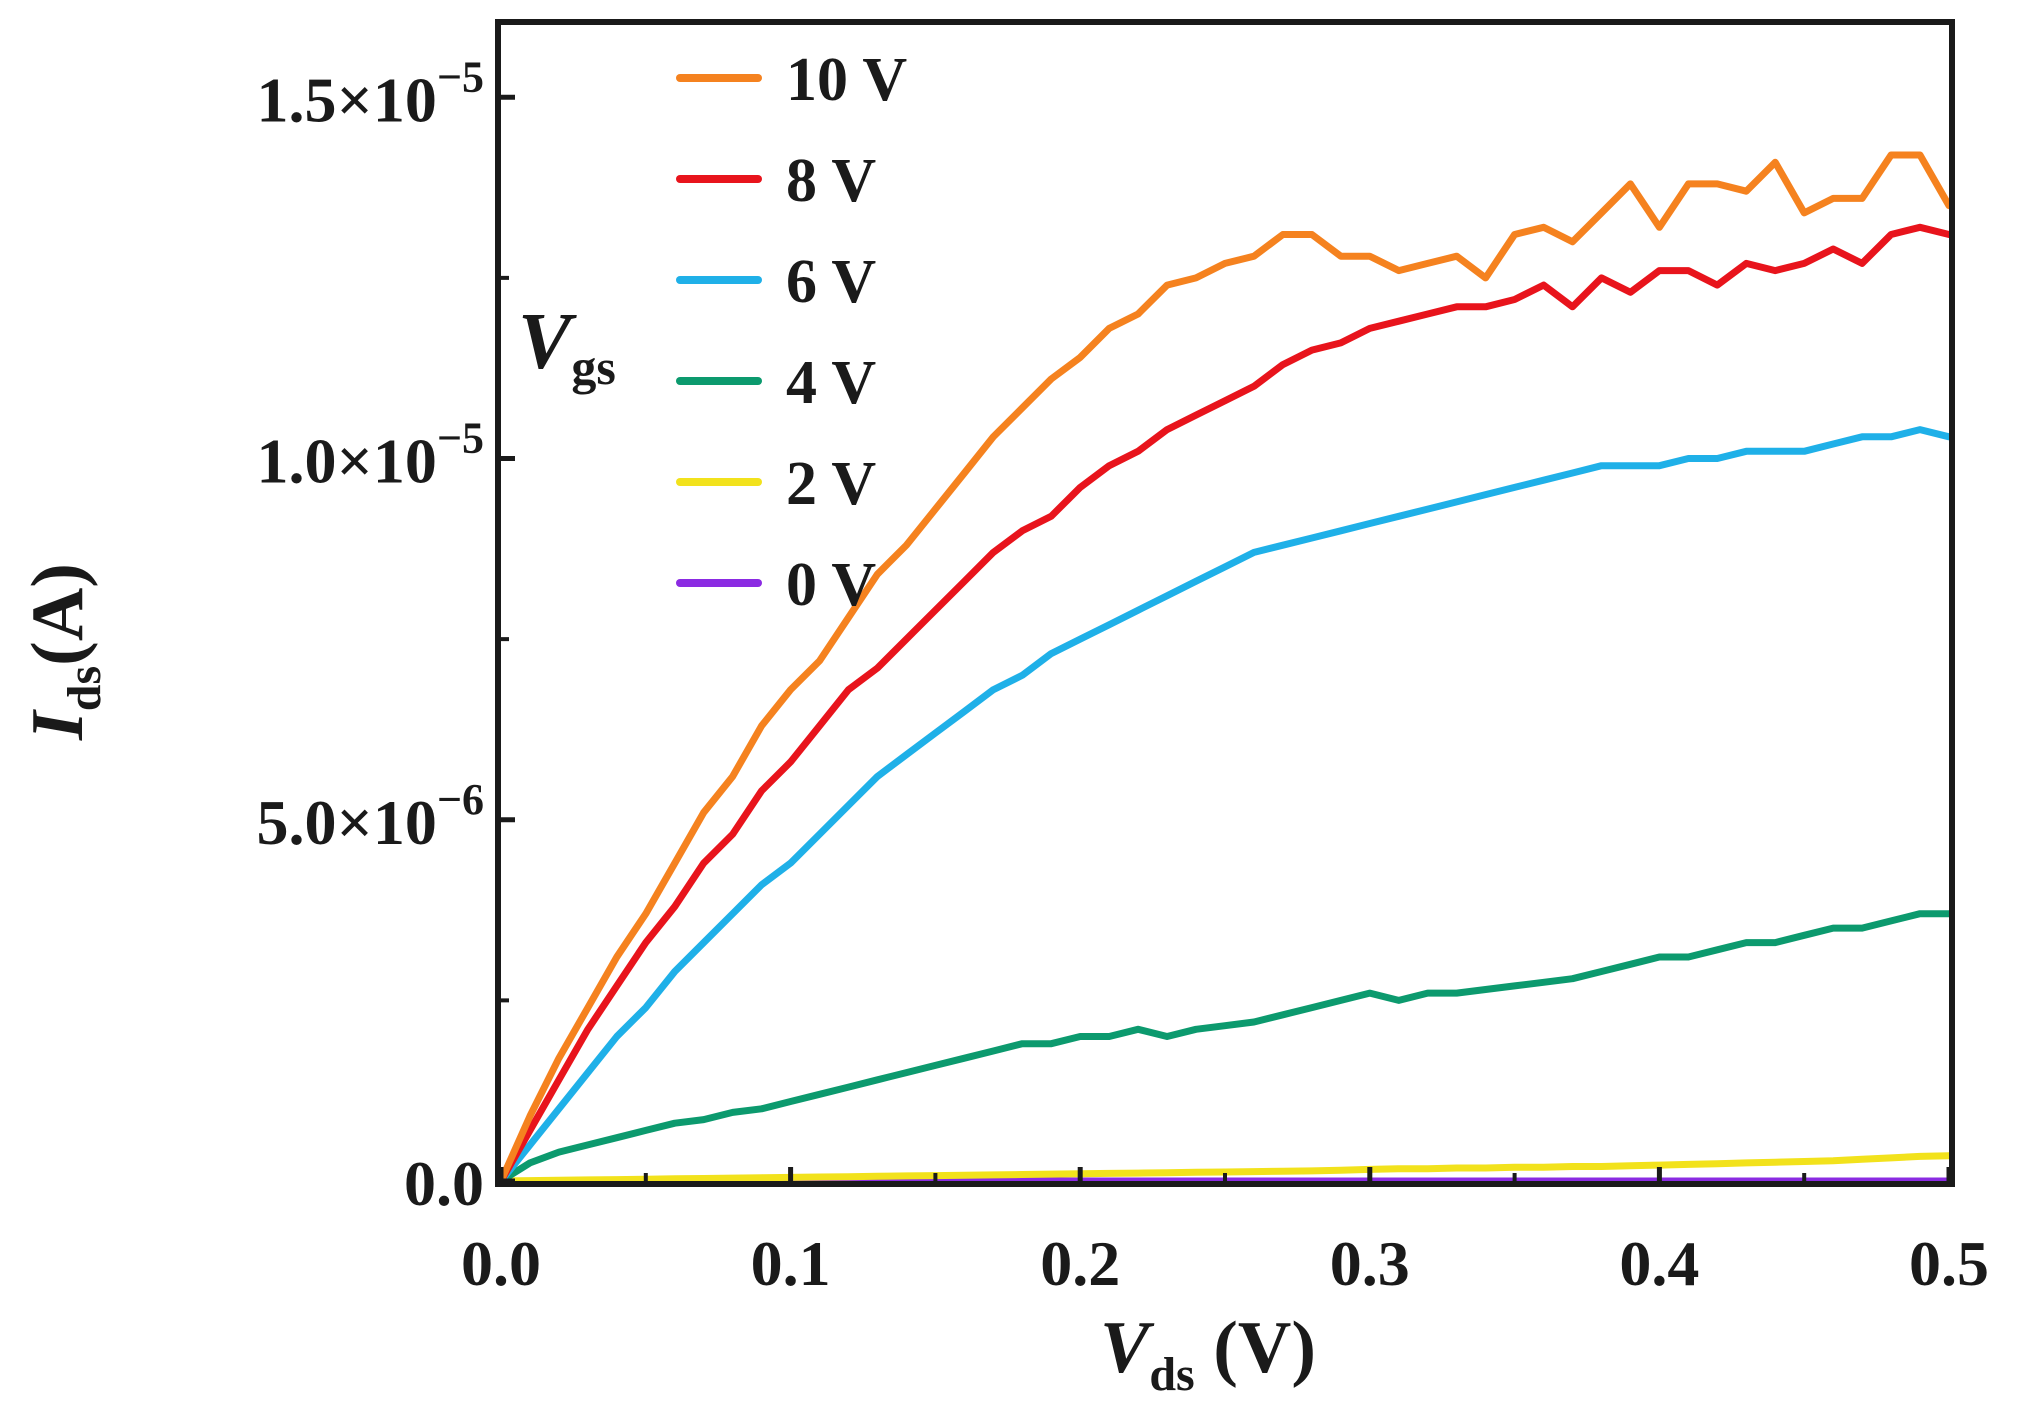 Image resolution: width=2033 pixels, height=1421 pixels. What do you see at coordinates (1255, 1348) in the screenshot?
I see `x-axis-title-suffix: (V)` at bounding box center [1255, 1348].